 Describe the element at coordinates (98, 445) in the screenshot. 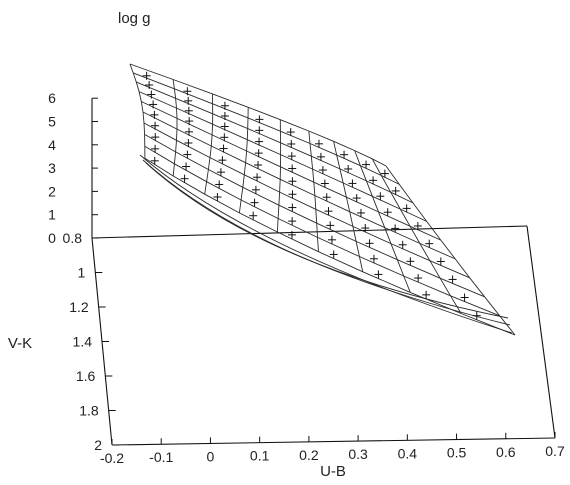

I see `y-tick-label: 2` at that location.